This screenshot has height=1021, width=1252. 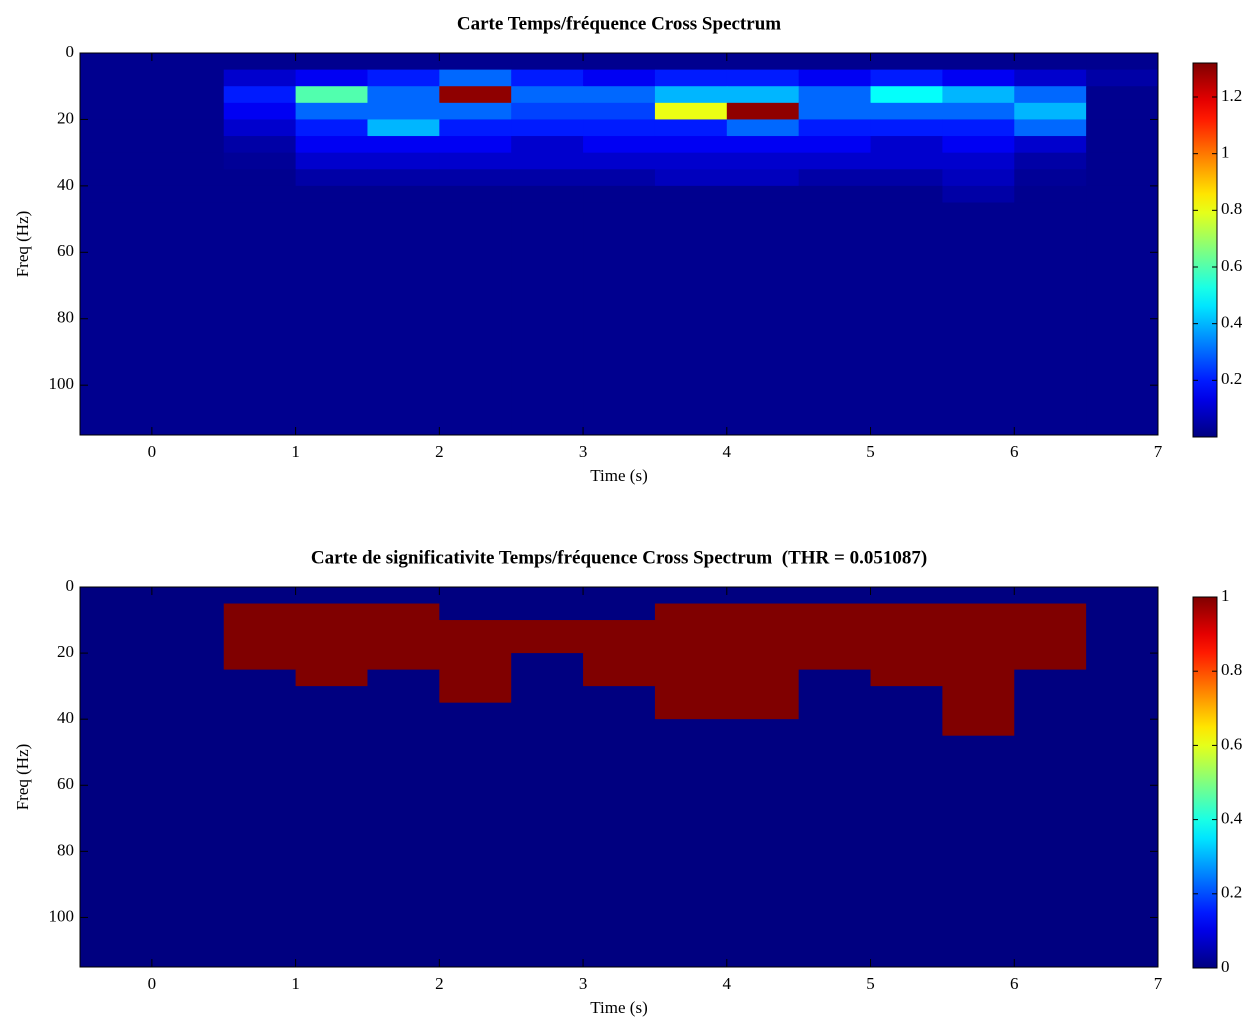 What do you see at coordinates (1014, 983) in the screenshot?
I see `x-tick-label: 6` at bounding box center [1014, 983].